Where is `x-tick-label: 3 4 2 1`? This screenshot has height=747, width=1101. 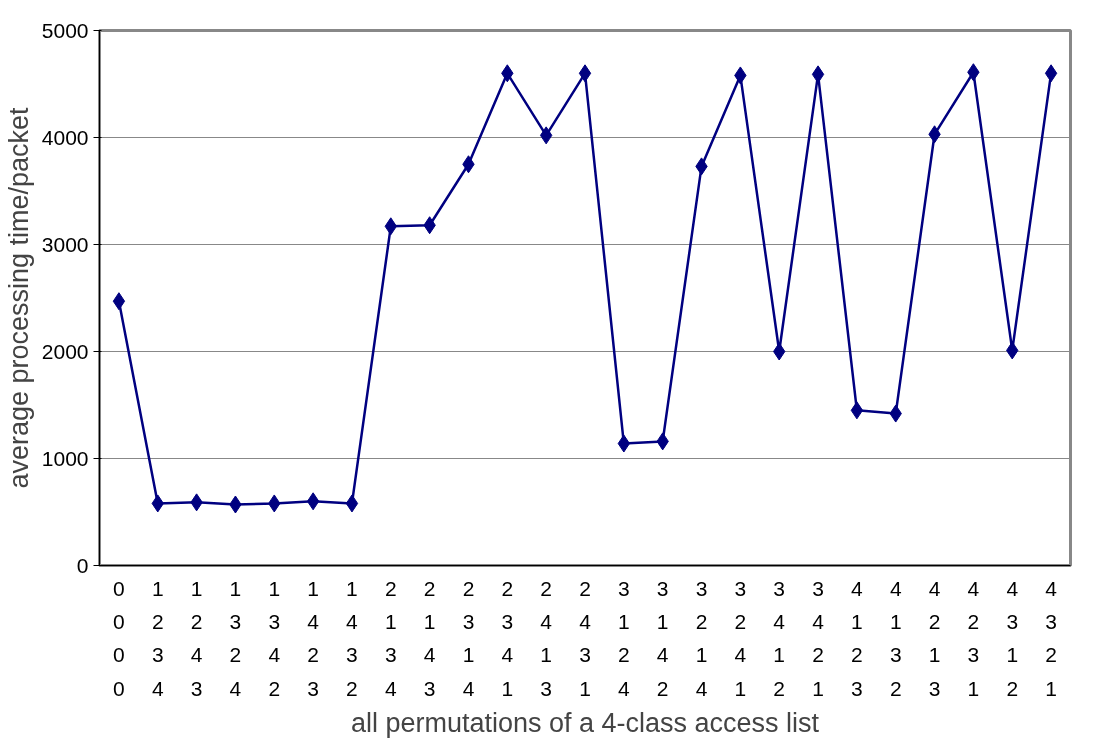 x-tick-label: 3 4 2 1 is located at coordinates (818, 638).